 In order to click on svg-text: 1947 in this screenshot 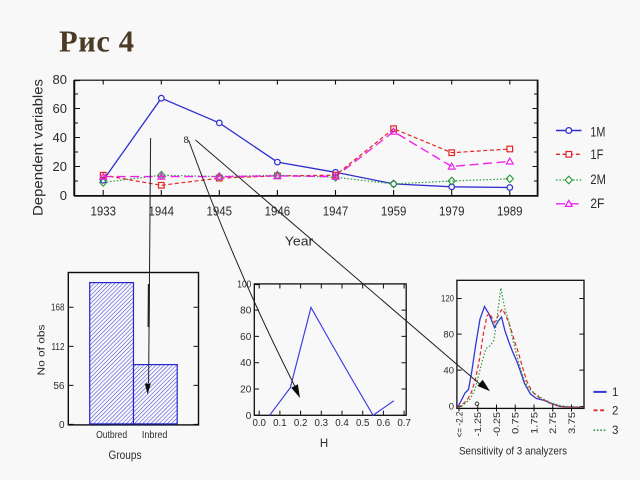, I will do `click(336, 211)`.